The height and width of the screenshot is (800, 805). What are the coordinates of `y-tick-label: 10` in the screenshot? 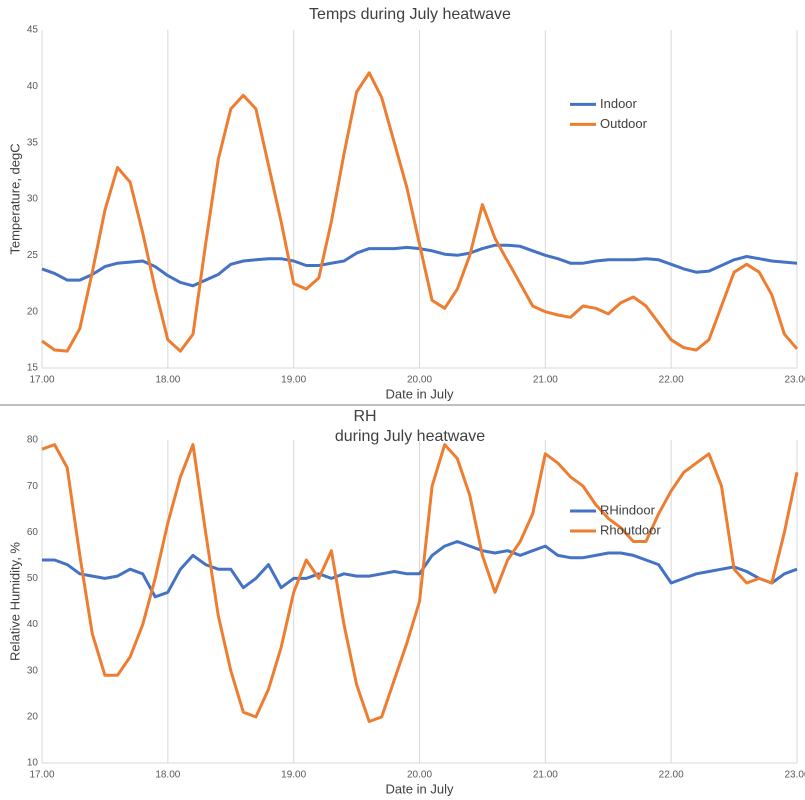 It's located at (33, 763).